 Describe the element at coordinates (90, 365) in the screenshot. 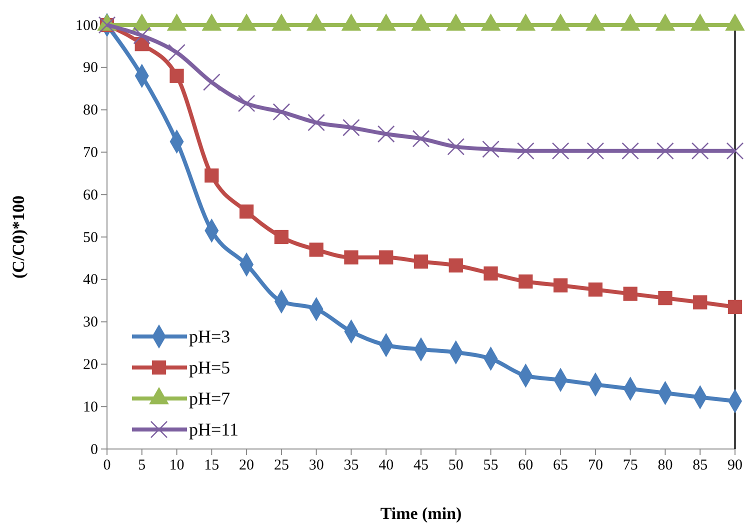

I see `y-tick-label: 20` at that location.